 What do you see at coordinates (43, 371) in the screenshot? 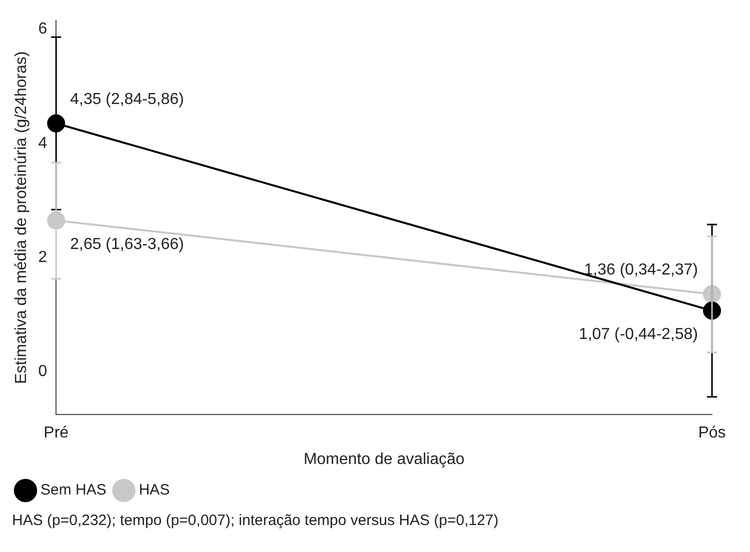
I see `y-tick-label: 0` at bounding box center [43, 371].